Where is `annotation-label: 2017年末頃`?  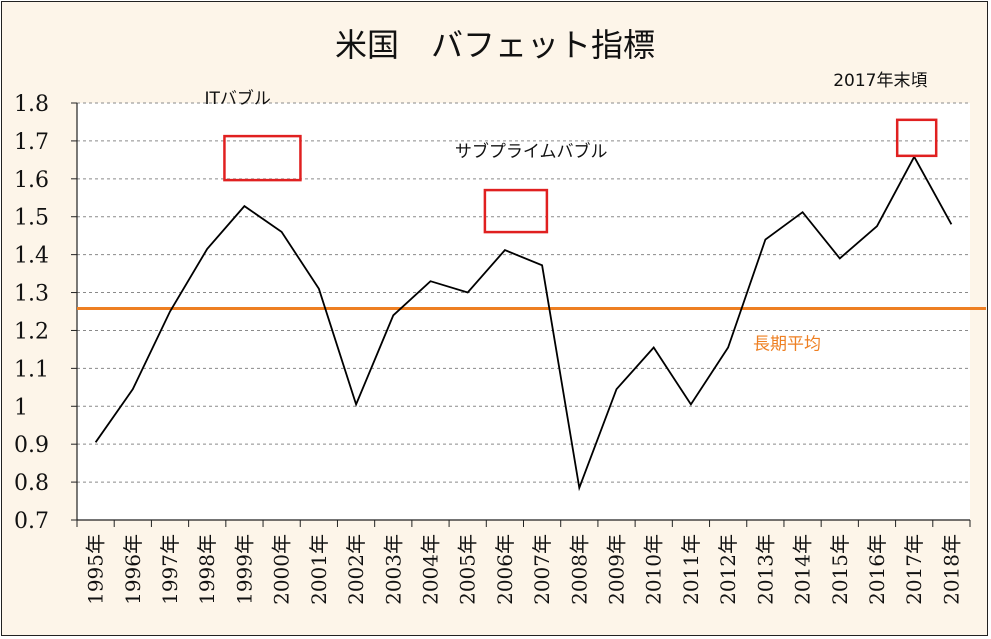 annotation-label: 2017年末頃 is located at coordinates (880, 81).